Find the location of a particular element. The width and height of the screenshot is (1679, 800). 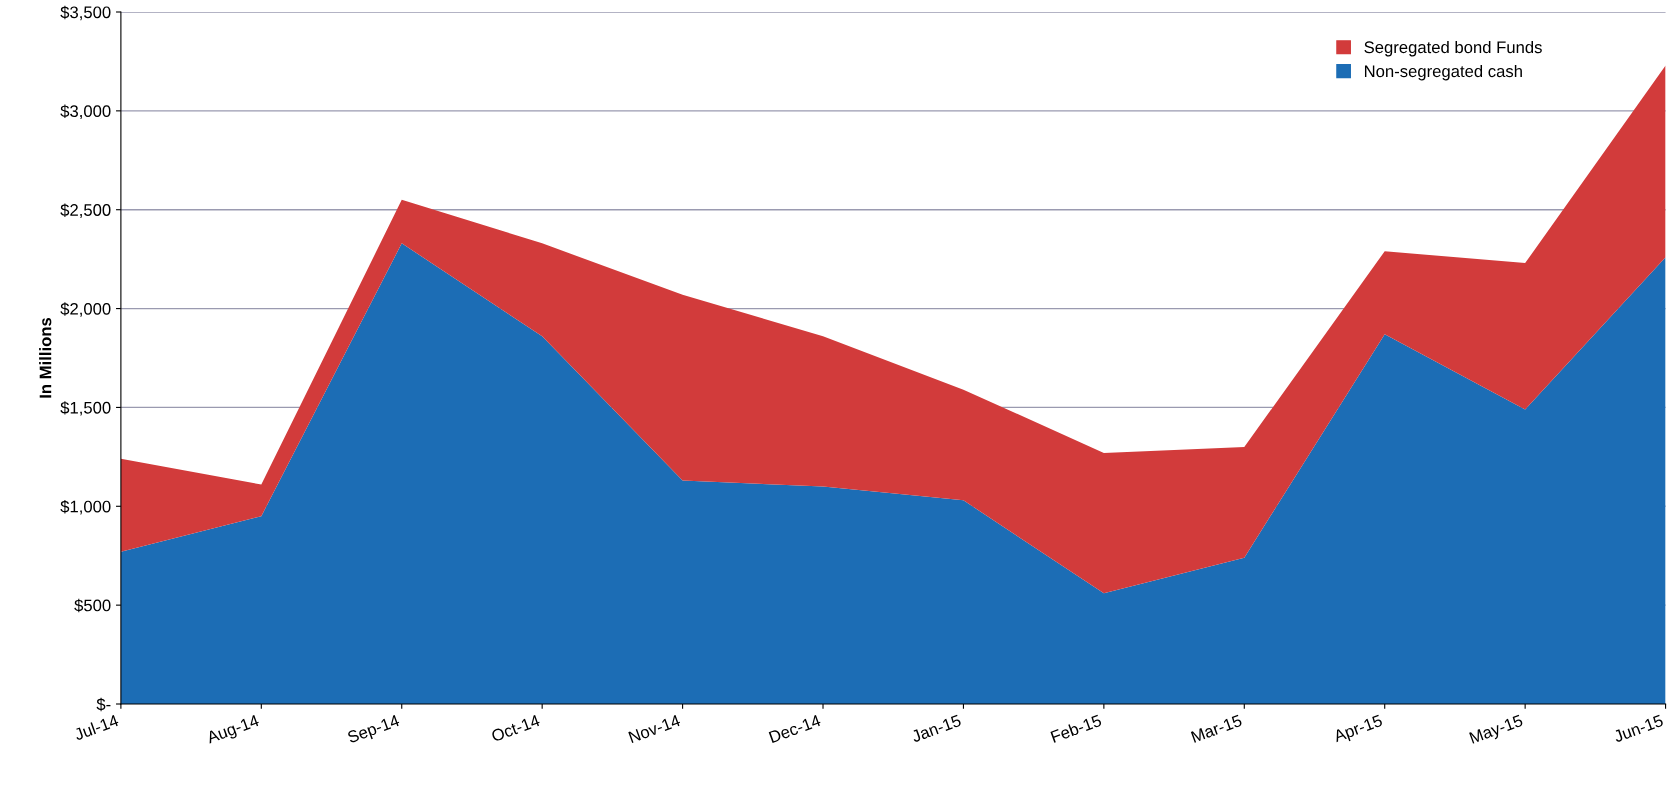

x-tick-label: Feb-15 is located at coordinates (1076, 728).